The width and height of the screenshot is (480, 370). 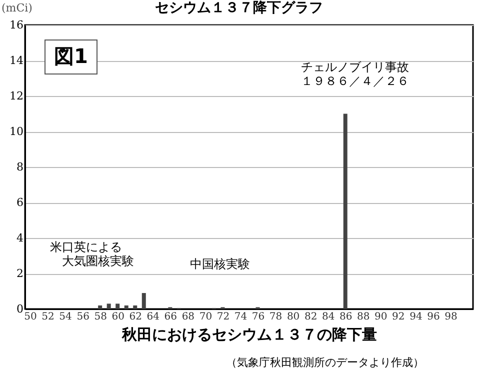 What do you see at coordinates (355, 67) in the screenshot?
I see `annotation: チェルノブイリ事故` at bounding box center [355, 67].